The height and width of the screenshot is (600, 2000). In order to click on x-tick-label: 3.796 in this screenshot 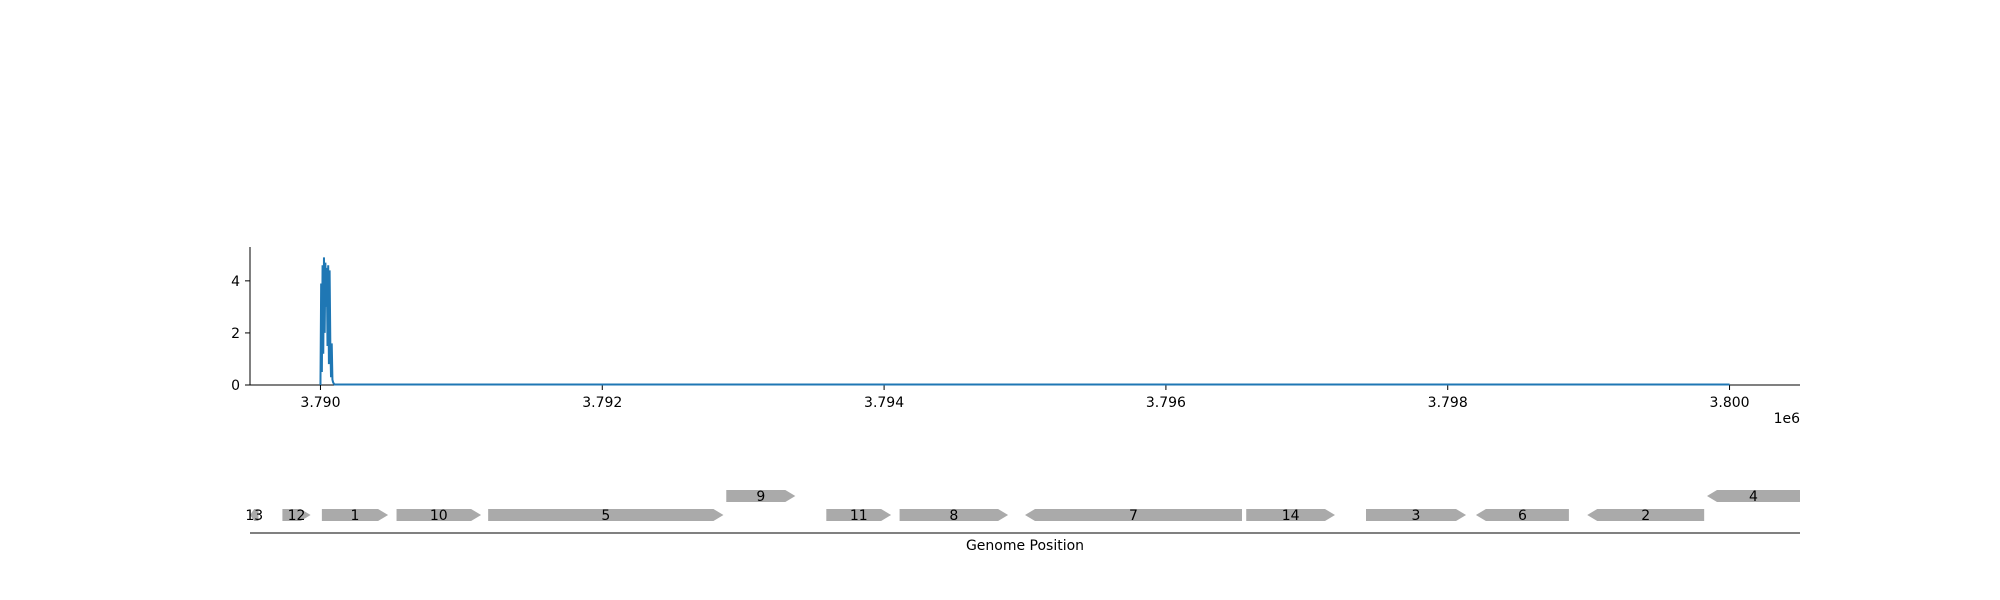, I will do `click(1166, 403)`.